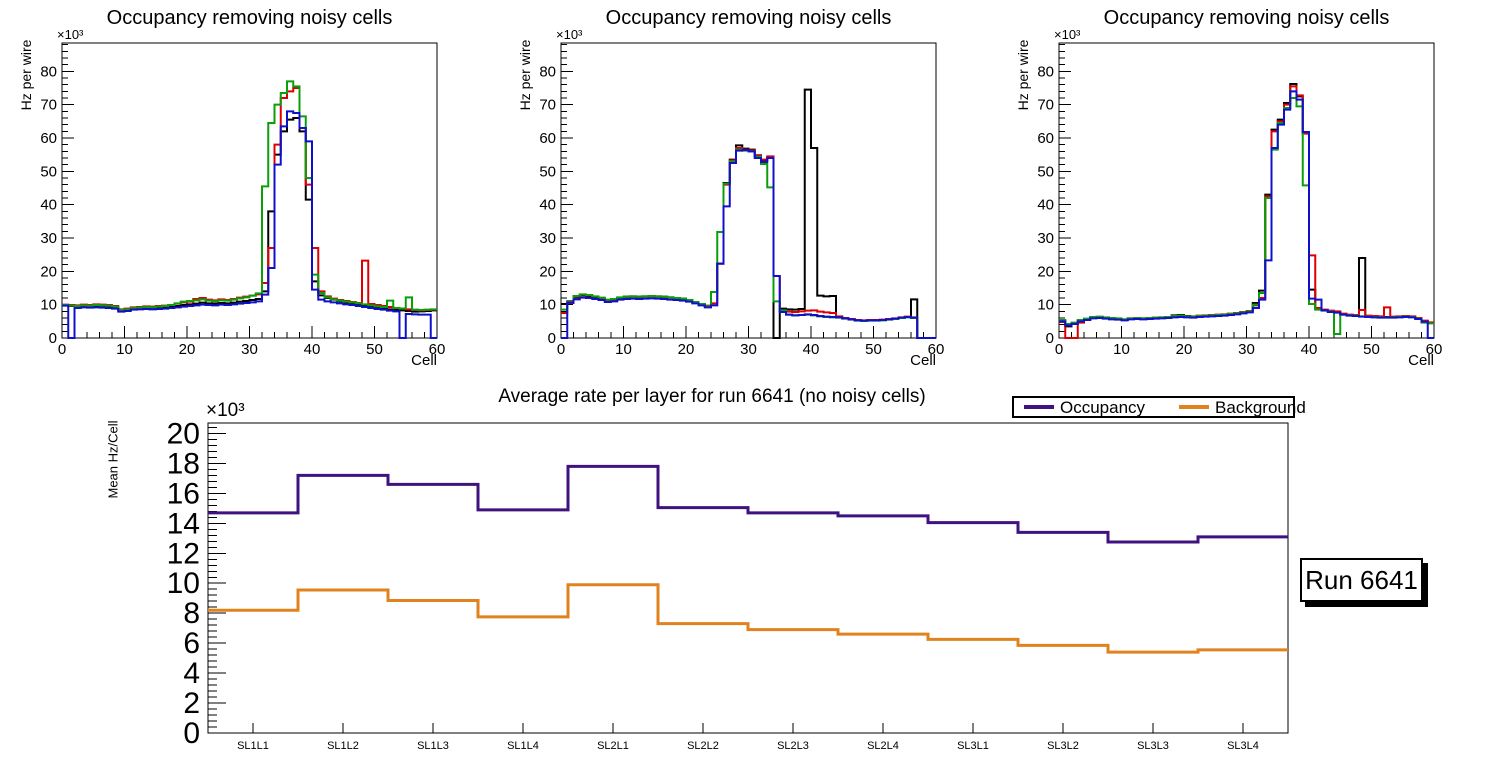  I want to click on tick-label: 18, so click(183, 463).